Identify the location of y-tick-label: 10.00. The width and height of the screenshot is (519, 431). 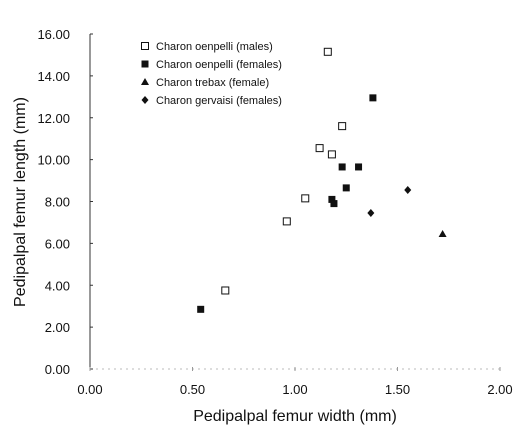
(53, 160).